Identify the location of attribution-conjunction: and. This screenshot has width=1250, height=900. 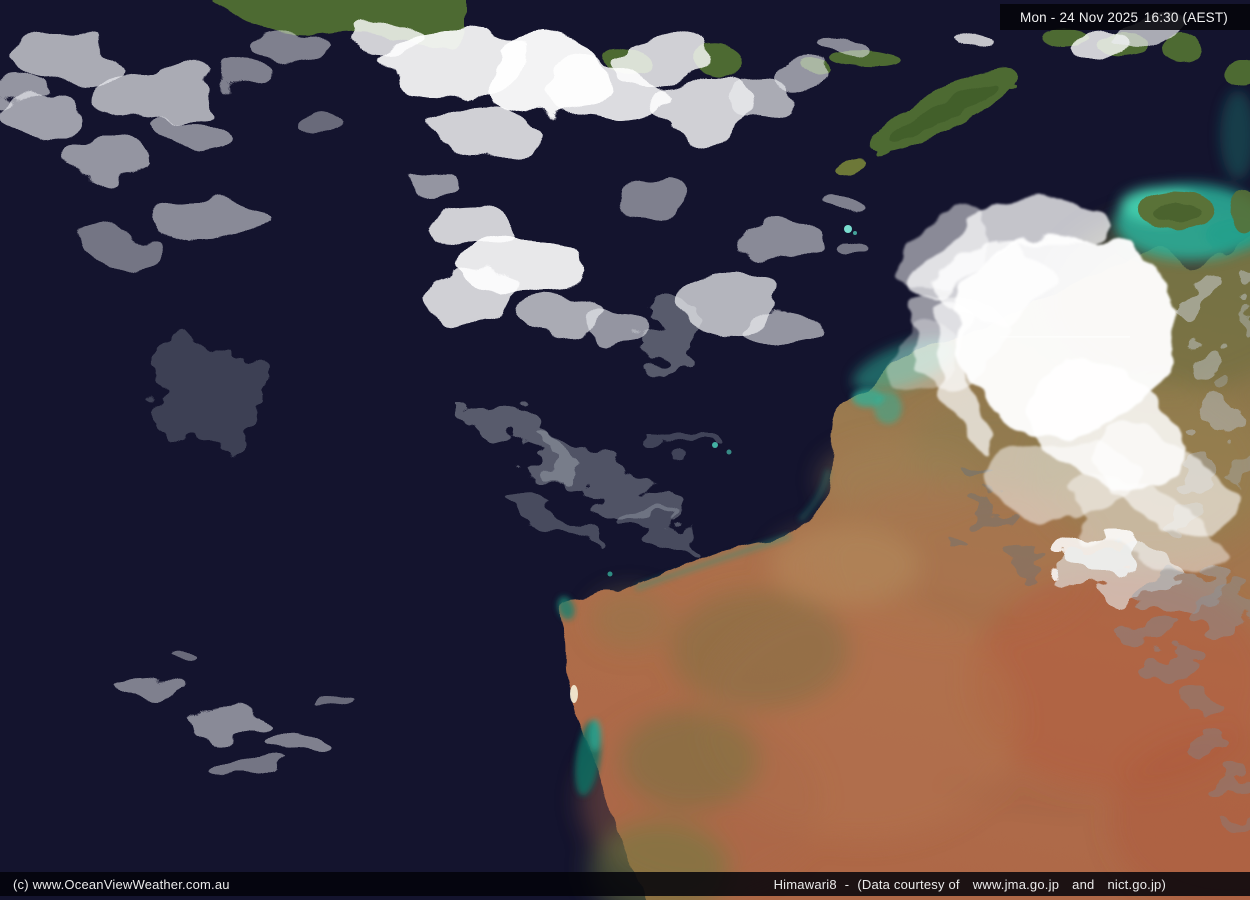
(1083, 884).